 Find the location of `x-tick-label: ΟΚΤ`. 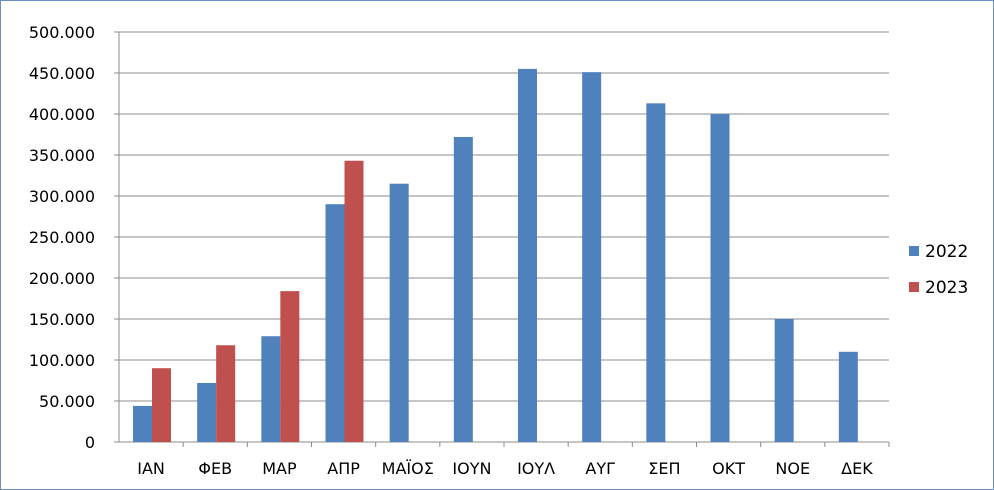

x-tick-label: ΟΚΤ is located at coordinates (728, 468).